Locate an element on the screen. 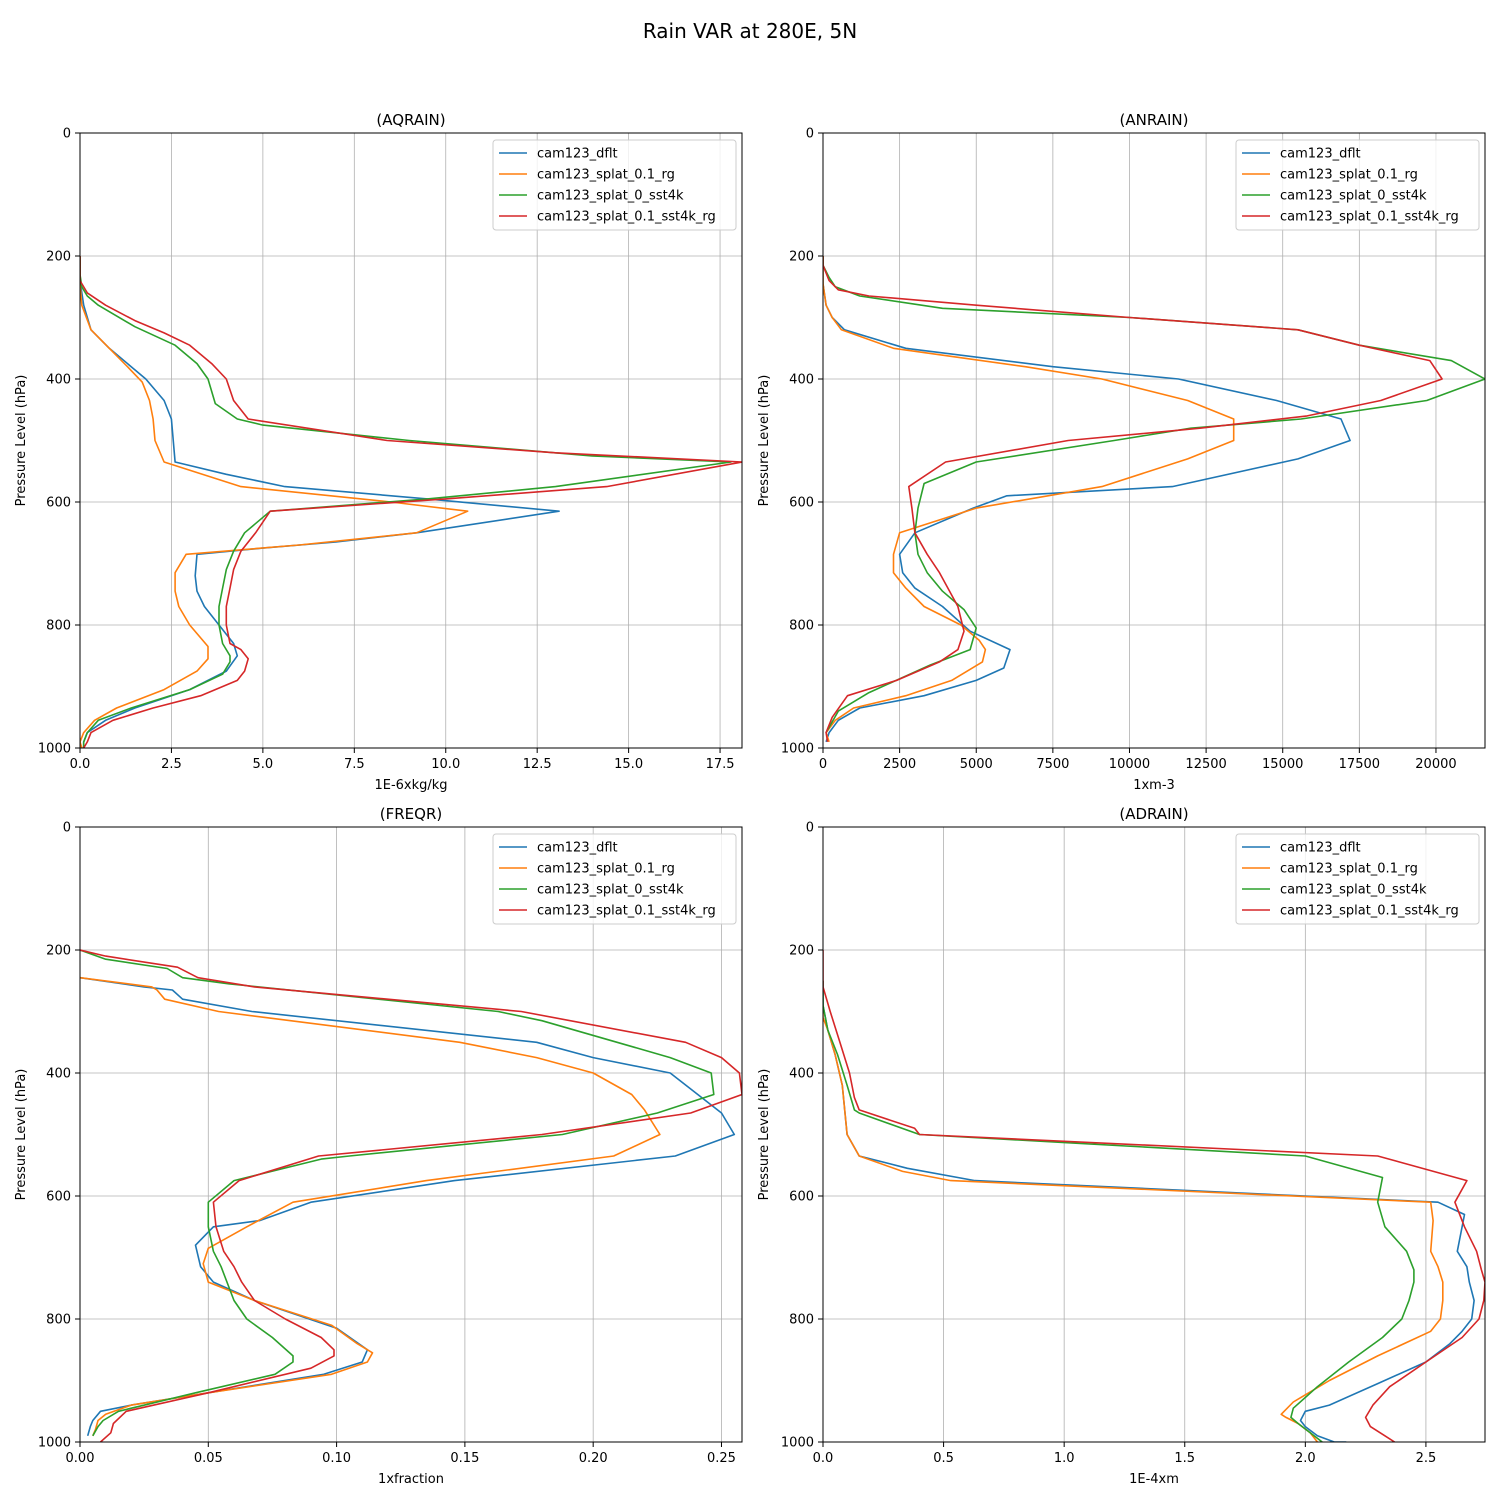 This screenshot has height=1504, width=1500. x-tick-label: 15000 is located at coordinates (1282, 764).